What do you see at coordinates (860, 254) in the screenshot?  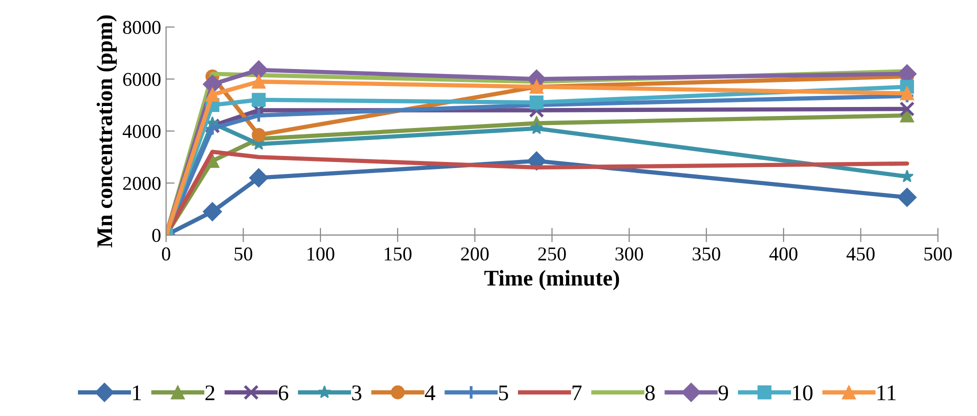 I see `x-tick-label: 450` at bounding box center [860, 254].